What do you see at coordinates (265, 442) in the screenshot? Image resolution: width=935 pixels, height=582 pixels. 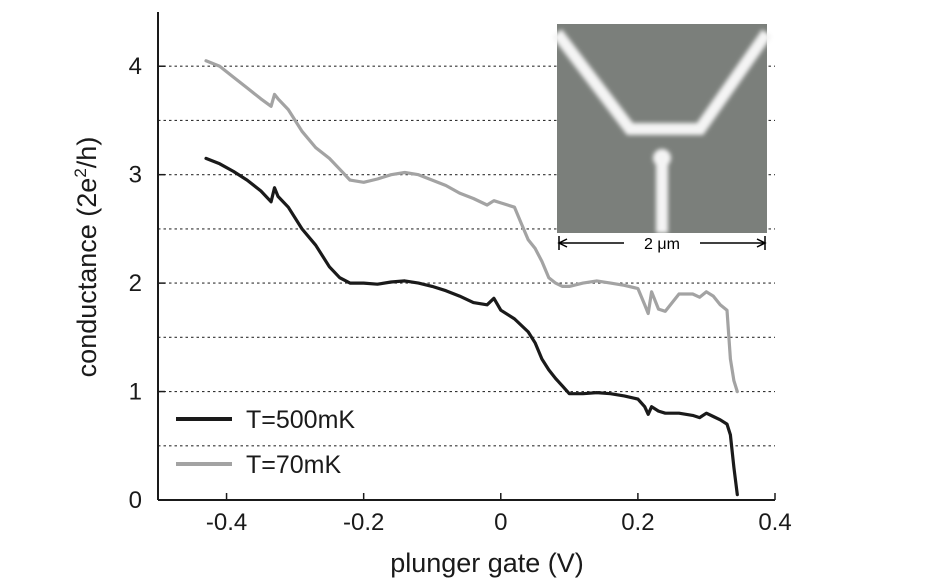 I see `legend: T=500mK T=70mK` at bounding box center [265, 442].